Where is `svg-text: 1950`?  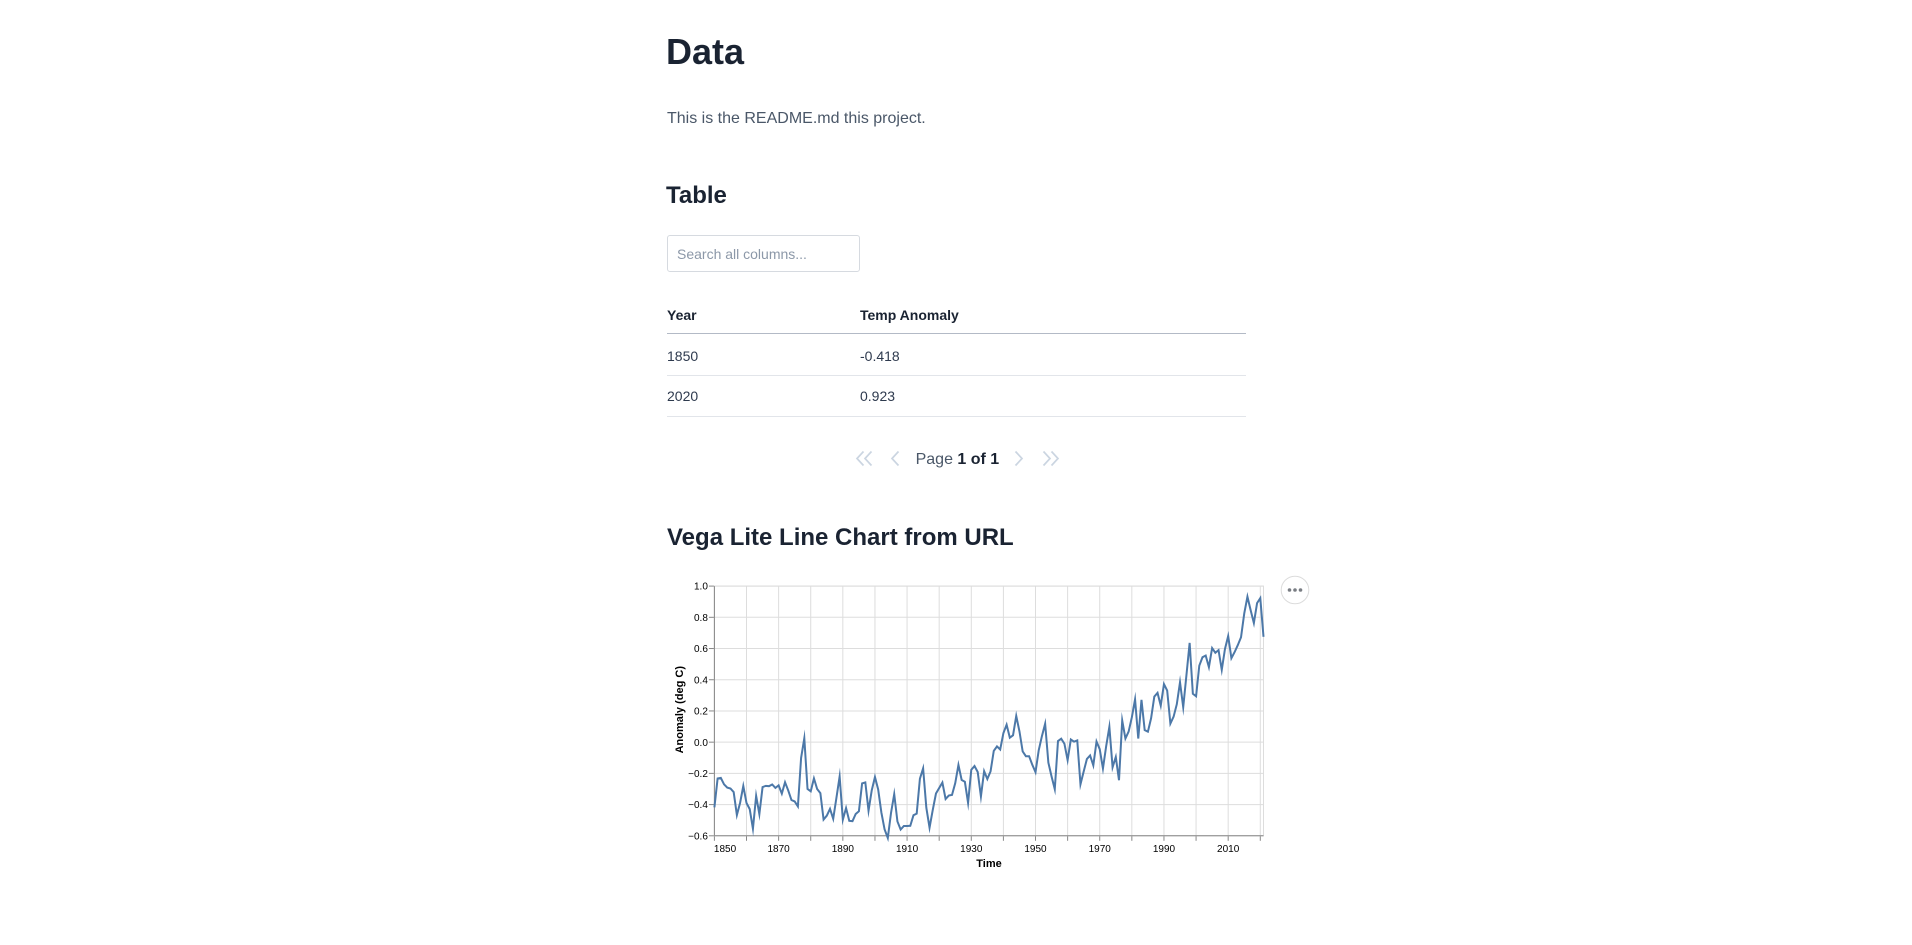 svg-text: 1950 is located at coordinates (1035, 849).